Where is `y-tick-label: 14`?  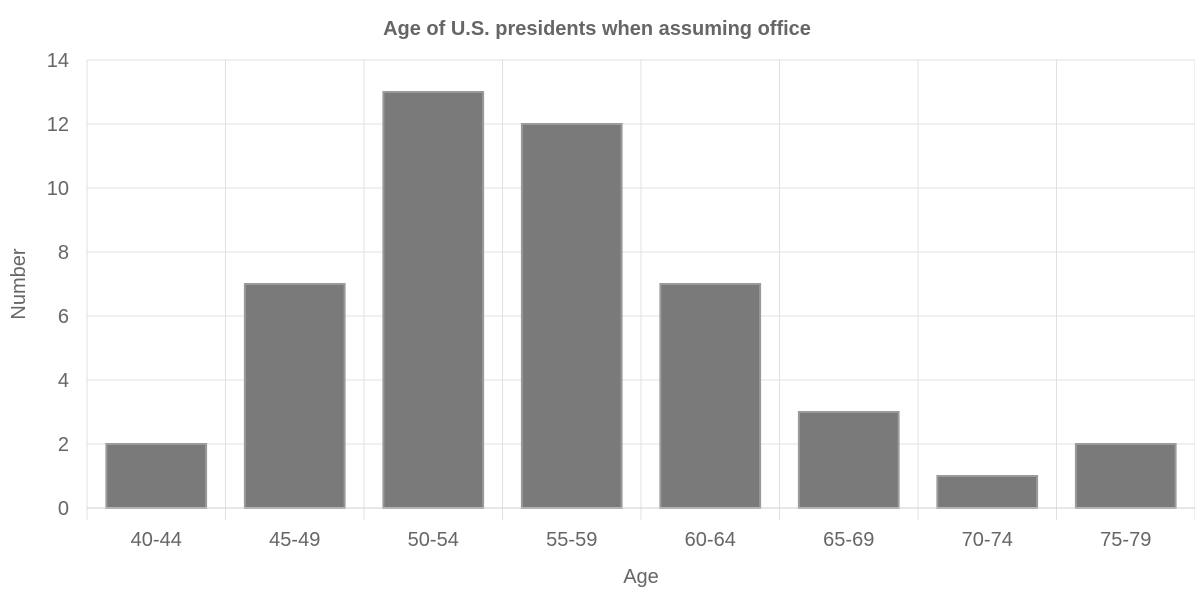 y-tick-label: 14 is located at coordinates (58, 61).